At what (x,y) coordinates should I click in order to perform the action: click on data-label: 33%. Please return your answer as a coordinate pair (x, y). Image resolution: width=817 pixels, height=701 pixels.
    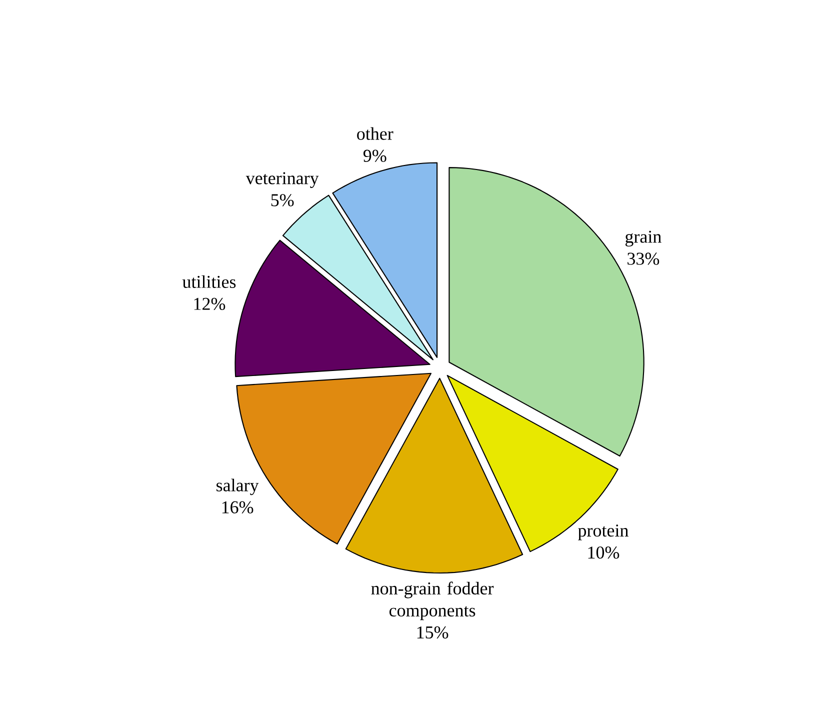
    Looking at the image, I should click on (644, 258).